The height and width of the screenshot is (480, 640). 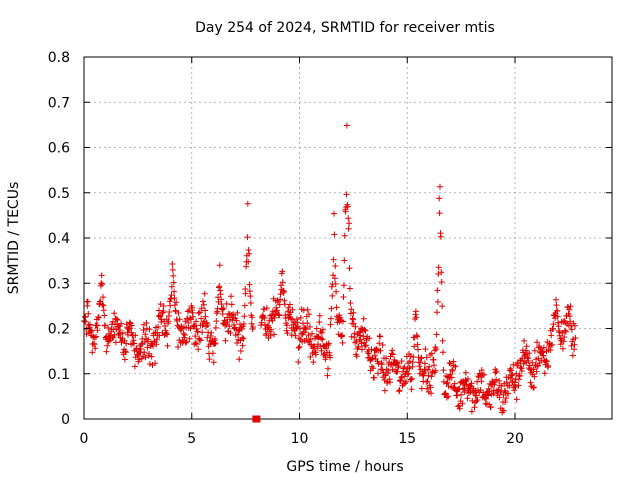 I want to click on y-tick-label: 0.4, so click(x=59, y=239).